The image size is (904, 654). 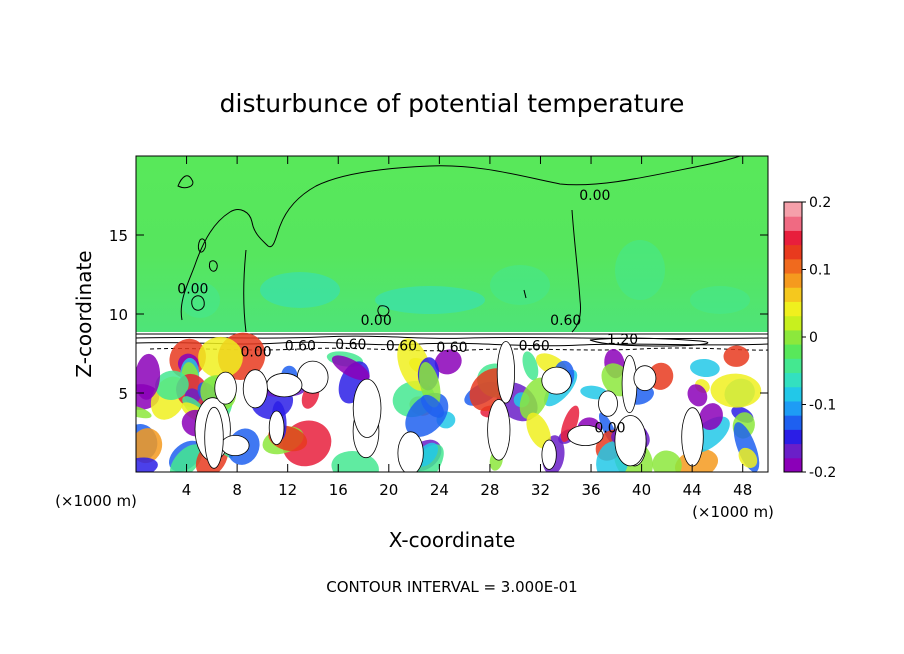 What do you see at coordinates (822, 473) in the screenshot?
I see `colorbar-tick-label: -0.2` at bounding box center [822, 473].